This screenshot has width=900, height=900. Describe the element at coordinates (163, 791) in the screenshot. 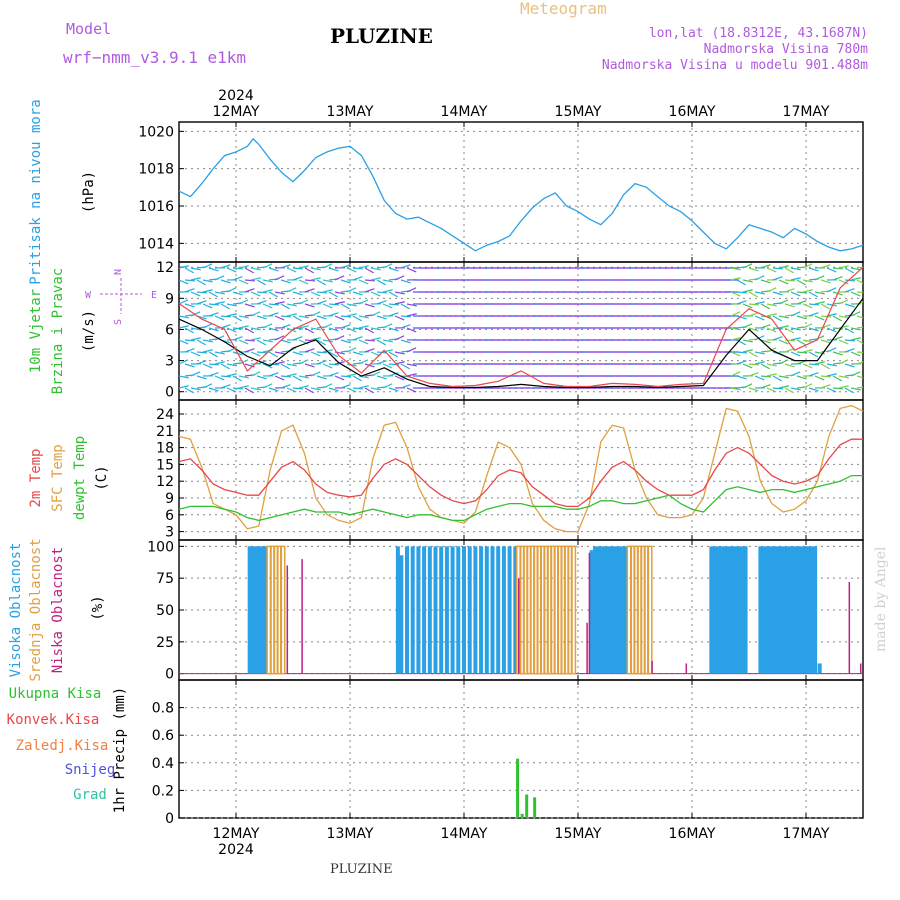

I see `y-tick-label: 0.2` at that location.